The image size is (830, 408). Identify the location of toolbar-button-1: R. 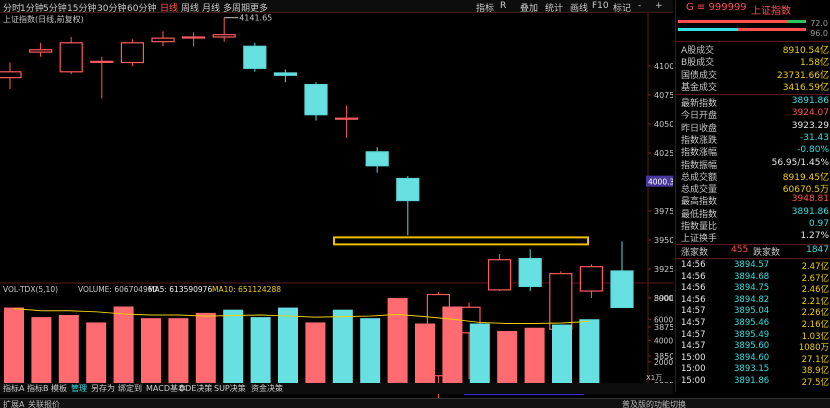
(503, 6).